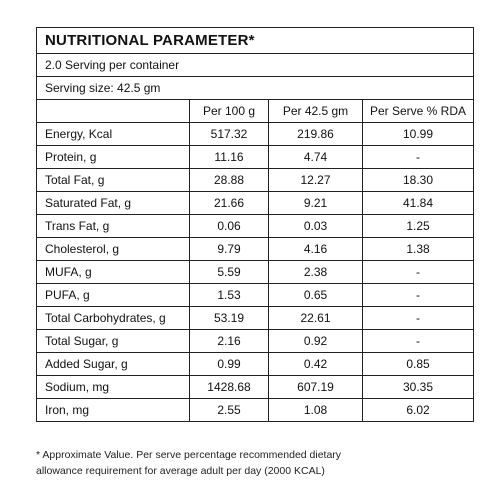  What do you see at coordinates (229, 318) in the screenshot?
I see `per-100g-value: 53.19` at bounding box center [229, 318].